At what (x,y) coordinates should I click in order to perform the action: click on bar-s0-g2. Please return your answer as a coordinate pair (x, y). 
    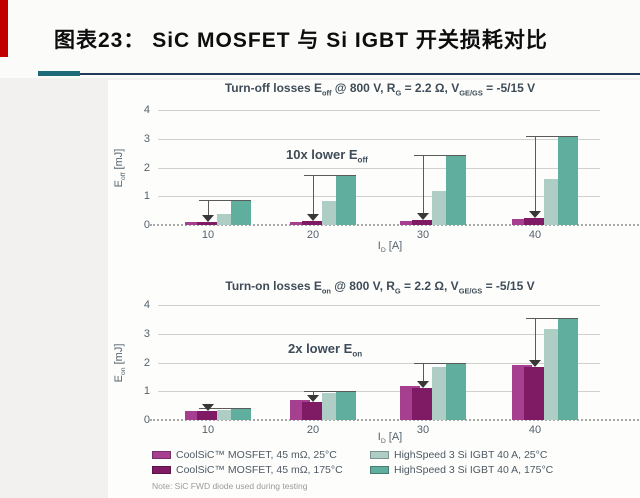
    Looking at the image, I should click on (410, 222).